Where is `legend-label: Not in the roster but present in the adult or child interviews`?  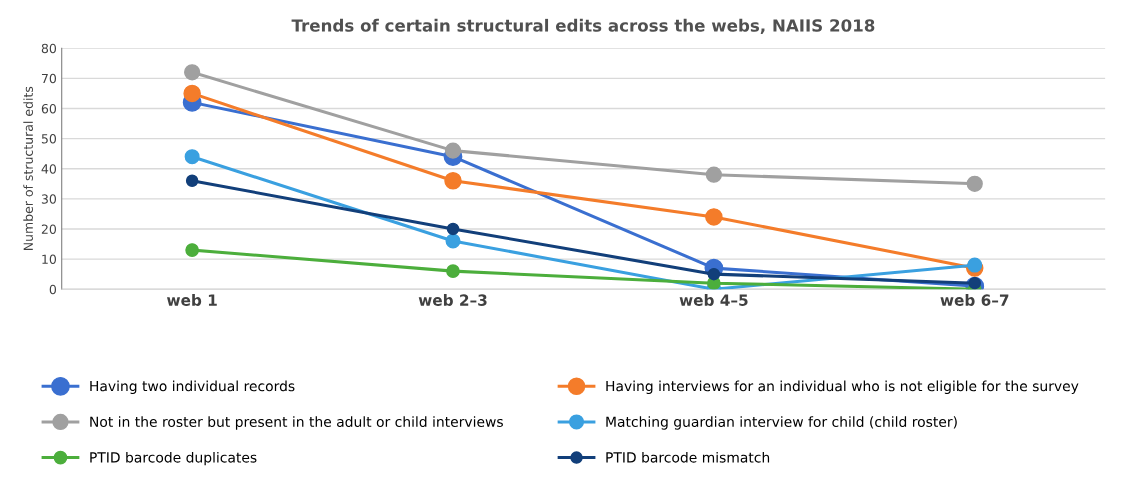 legend-label: Not in the roster but present in the adult or child interviews is located at coordinates (296, 423).